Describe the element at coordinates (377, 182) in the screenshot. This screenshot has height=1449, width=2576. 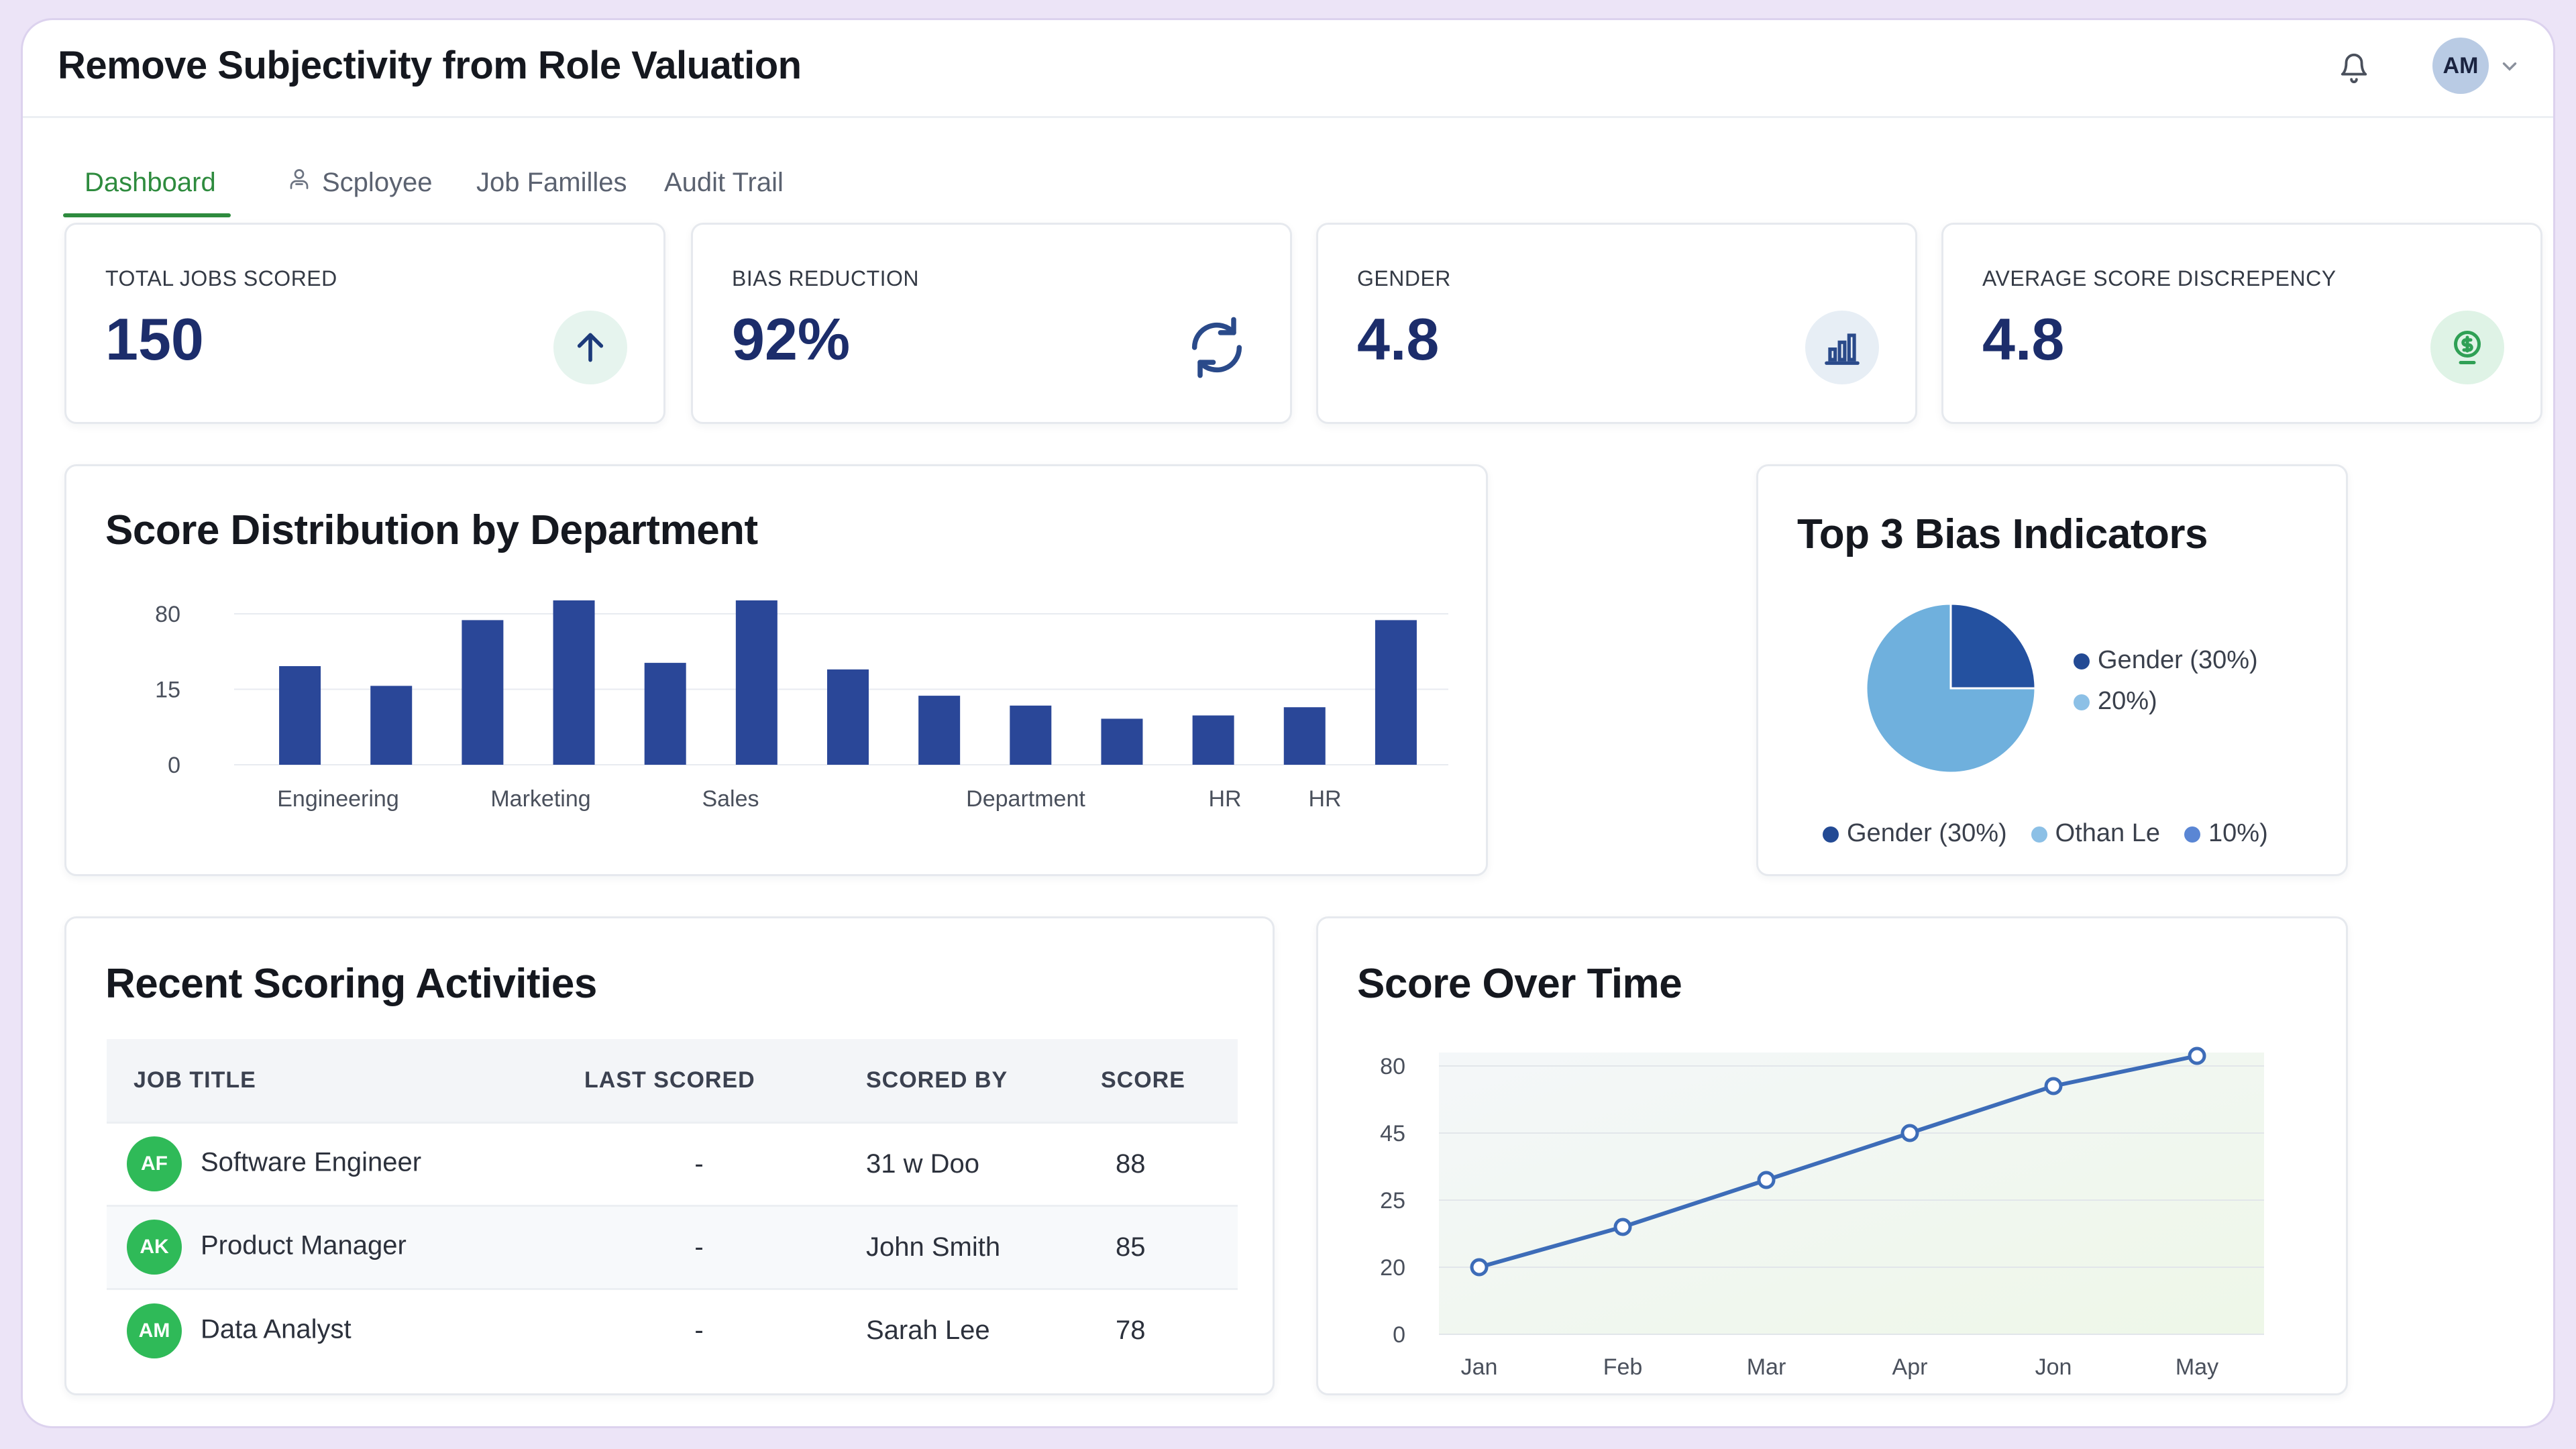
I see `tab-label: Scployee` at that location.